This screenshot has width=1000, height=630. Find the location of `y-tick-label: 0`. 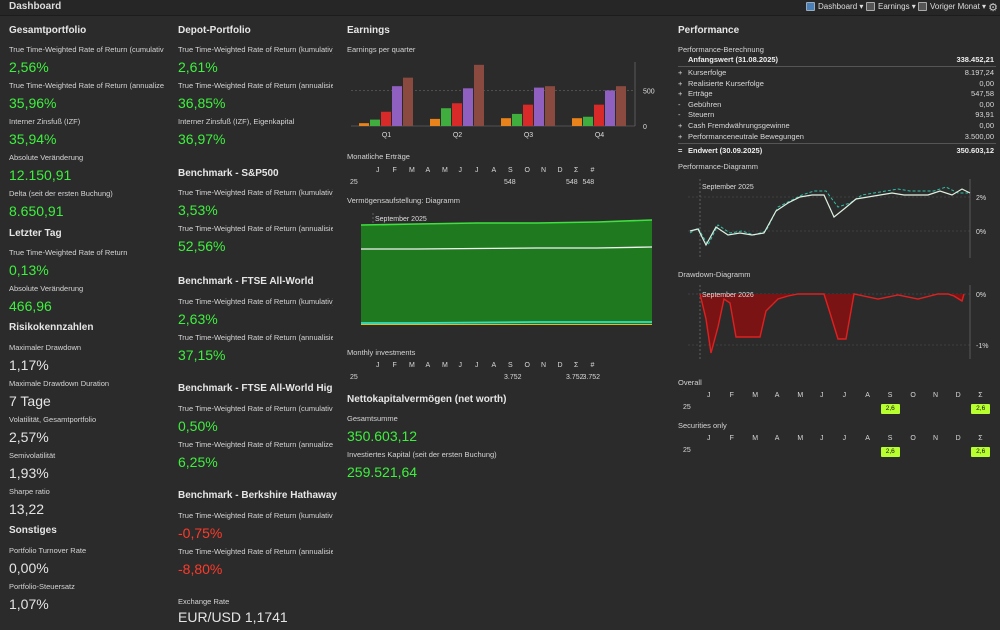

y-tick-label: 0 is located at coordinates (645, 127).